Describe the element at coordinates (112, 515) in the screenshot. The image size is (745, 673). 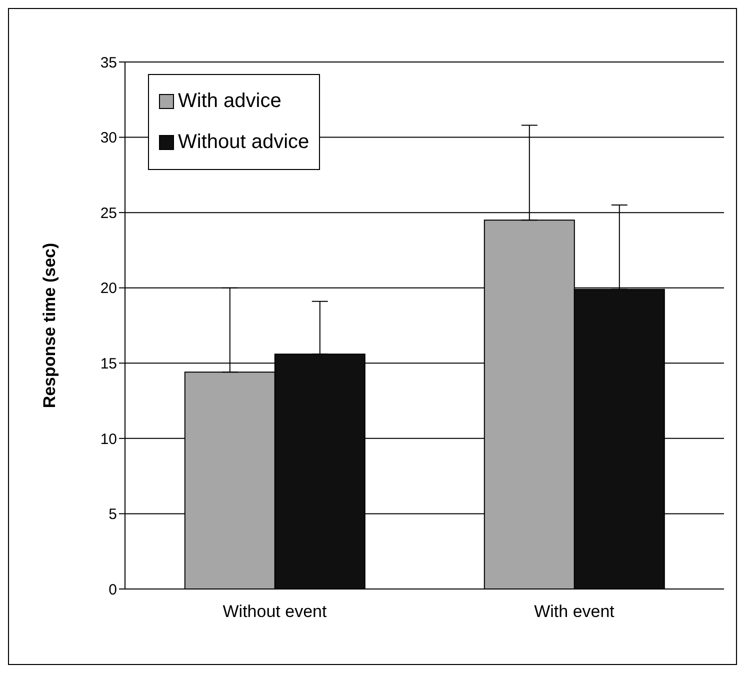
I see `y-tick-label: 5` at that location.